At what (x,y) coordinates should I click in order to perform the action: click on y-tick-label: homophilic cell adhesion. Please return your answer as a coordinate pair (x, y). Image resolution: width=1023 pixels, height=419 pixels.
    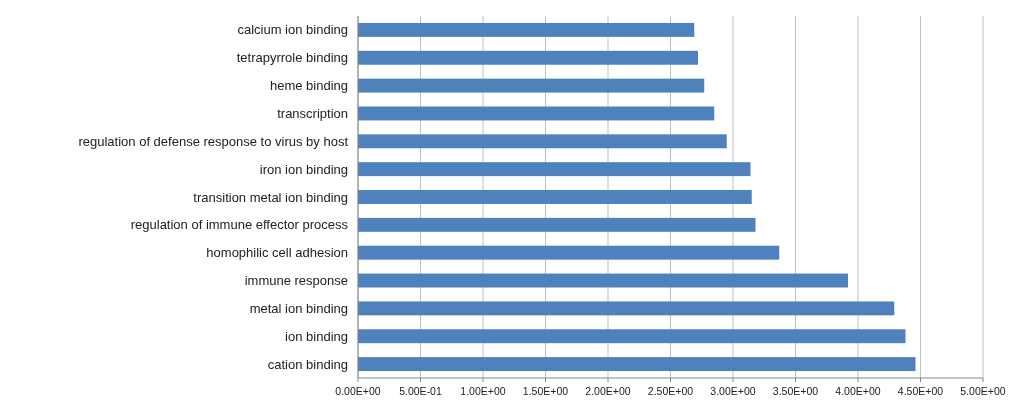
    Looking at the image, I should click on (277, 253).